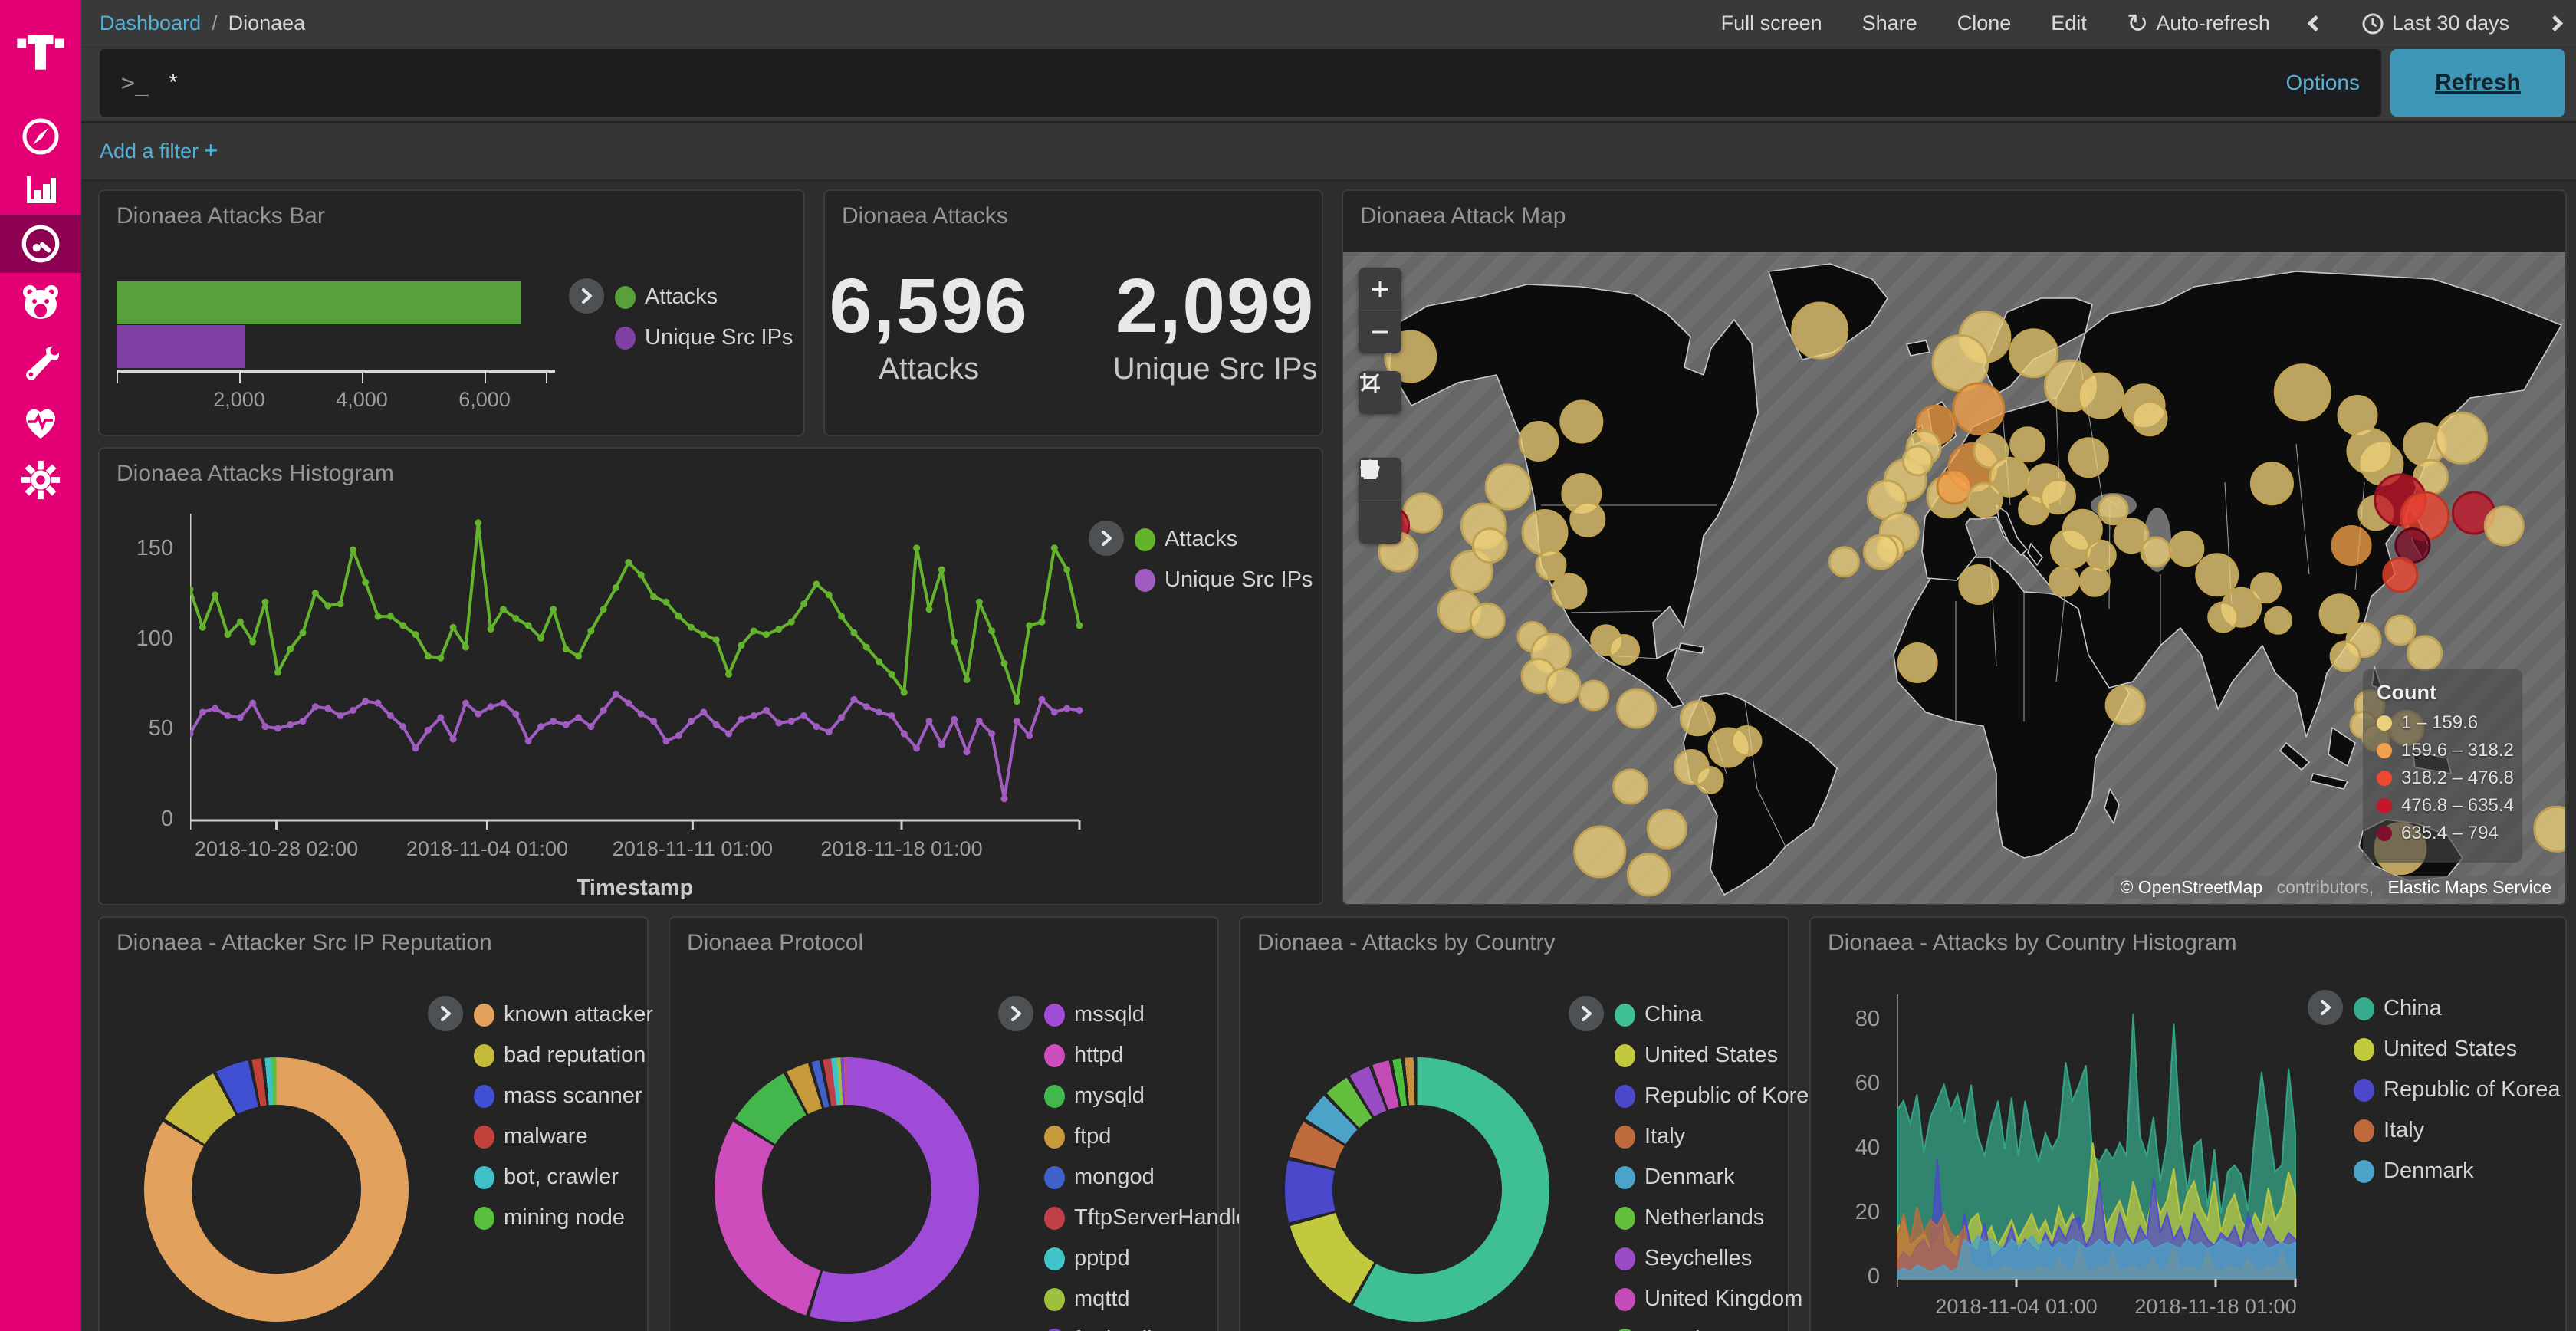  Describe the element at coordinates (1719, 1329) in the screenshot. I see `legend-item: Russia` at that location.